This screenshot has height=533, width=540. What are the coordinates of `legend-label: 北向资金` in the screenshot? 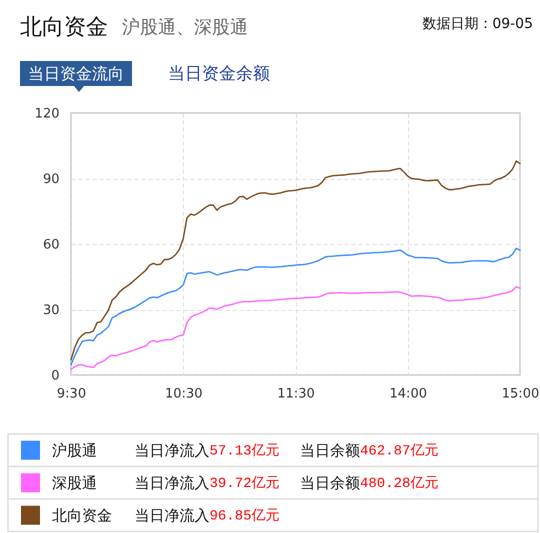 It's located at (82, 515).